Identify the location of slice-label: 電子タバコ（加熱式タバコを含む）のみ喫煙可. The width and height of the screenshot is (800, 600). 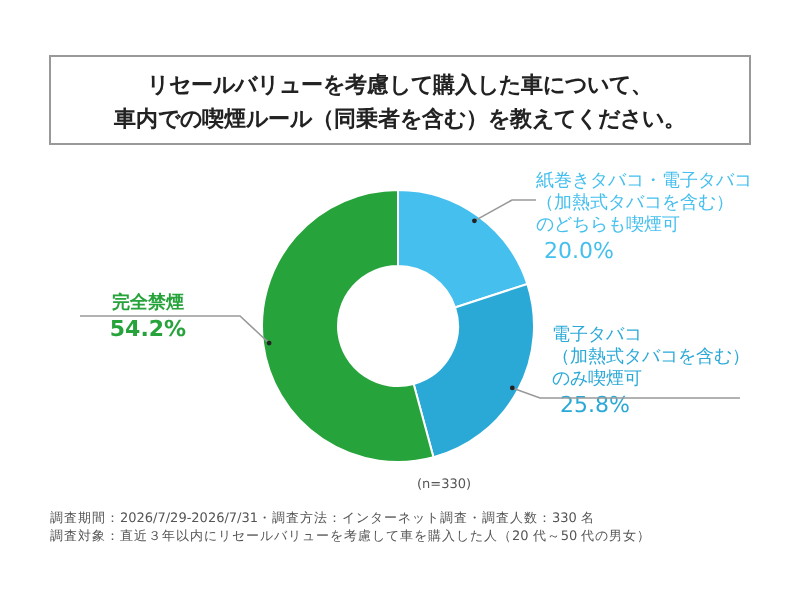
(651, 357).